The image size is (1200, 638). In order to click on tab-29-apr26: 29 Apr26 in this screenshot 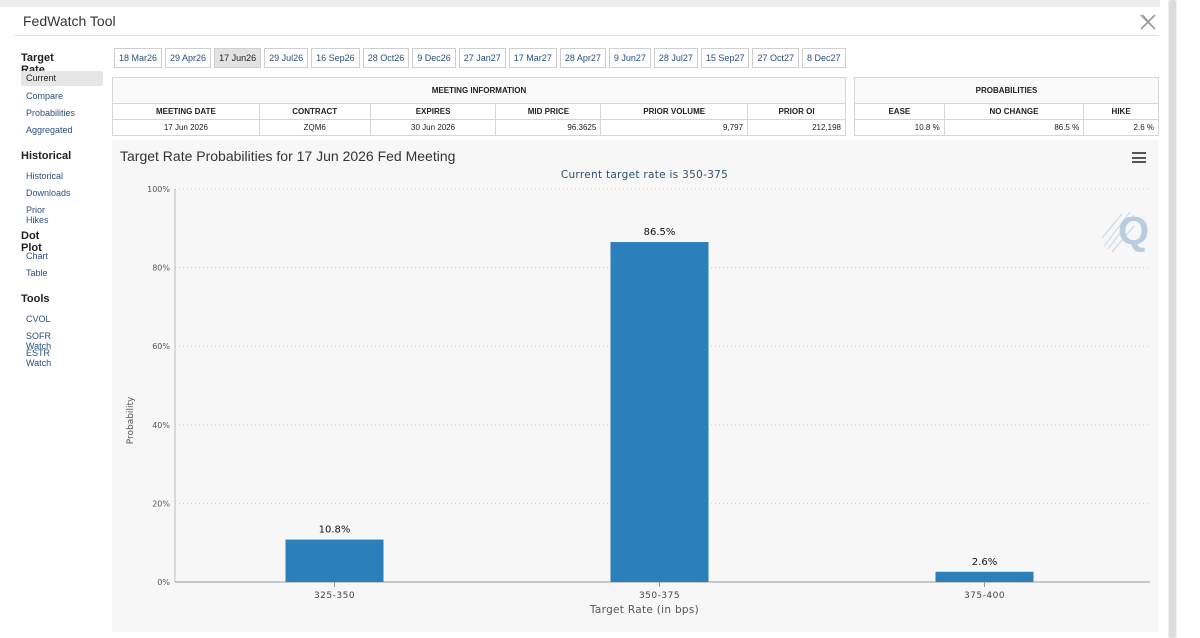, I will do `click(188, 58)`.